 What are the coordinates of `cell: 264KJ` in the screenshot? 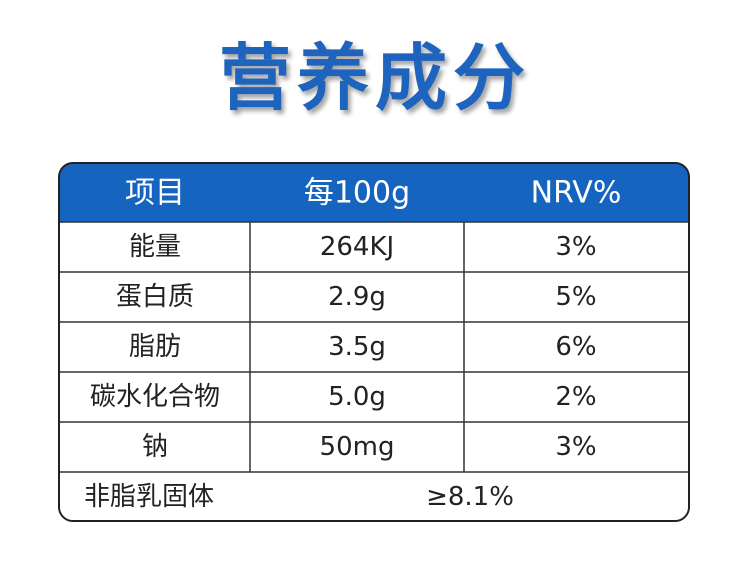 It's located at (357, 247).